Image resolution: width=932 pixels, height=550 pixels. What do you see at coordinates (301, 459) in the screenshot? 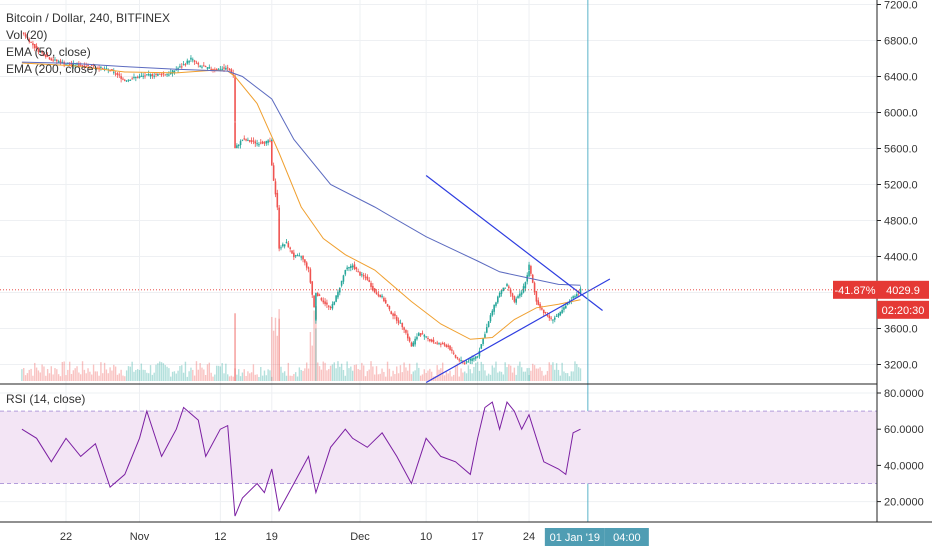
I see `rsi-line` at bounding box center [301, 459].